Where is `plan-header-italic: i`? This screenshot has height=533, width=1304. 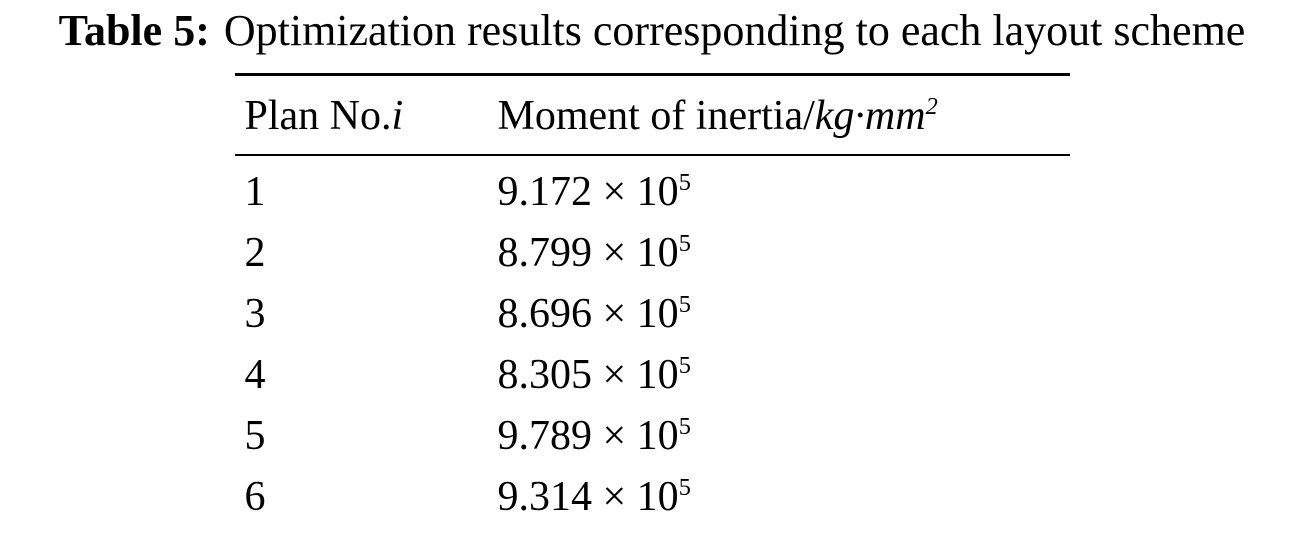
plan-header-italic: i is located at coordinates (397, 115).